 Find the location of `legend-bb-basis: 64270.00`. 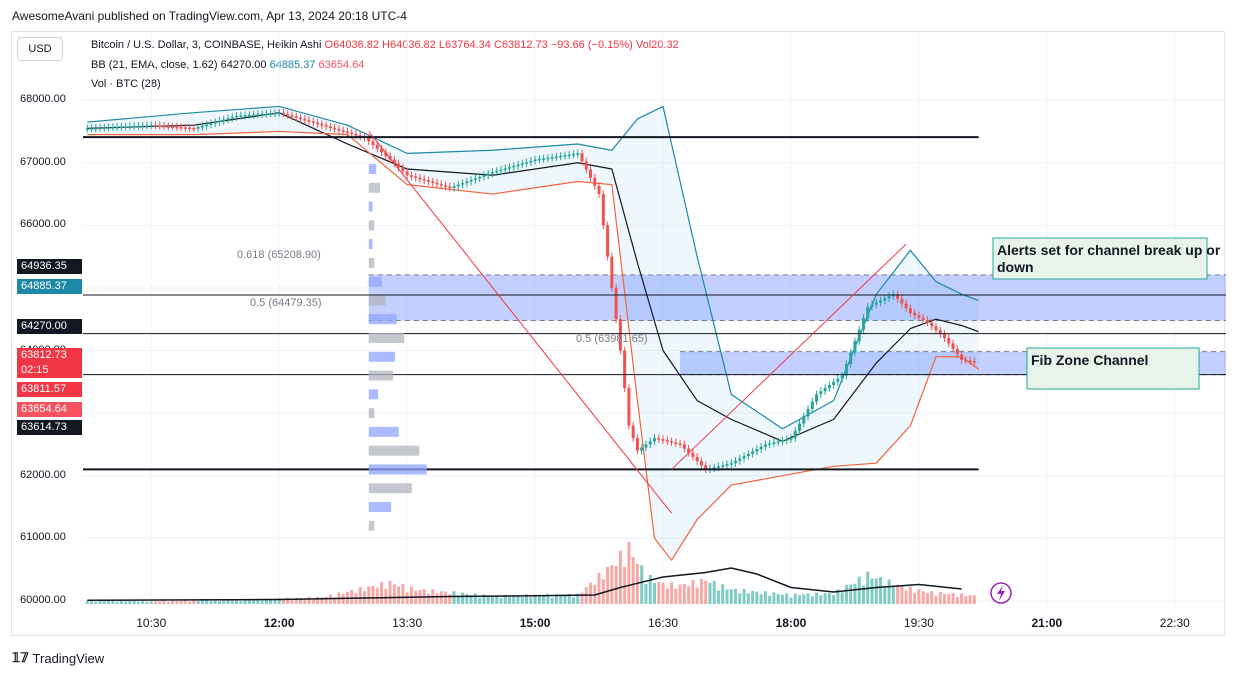

legend-bb-basis: 64270.00 is located at coordinates (243, 65).